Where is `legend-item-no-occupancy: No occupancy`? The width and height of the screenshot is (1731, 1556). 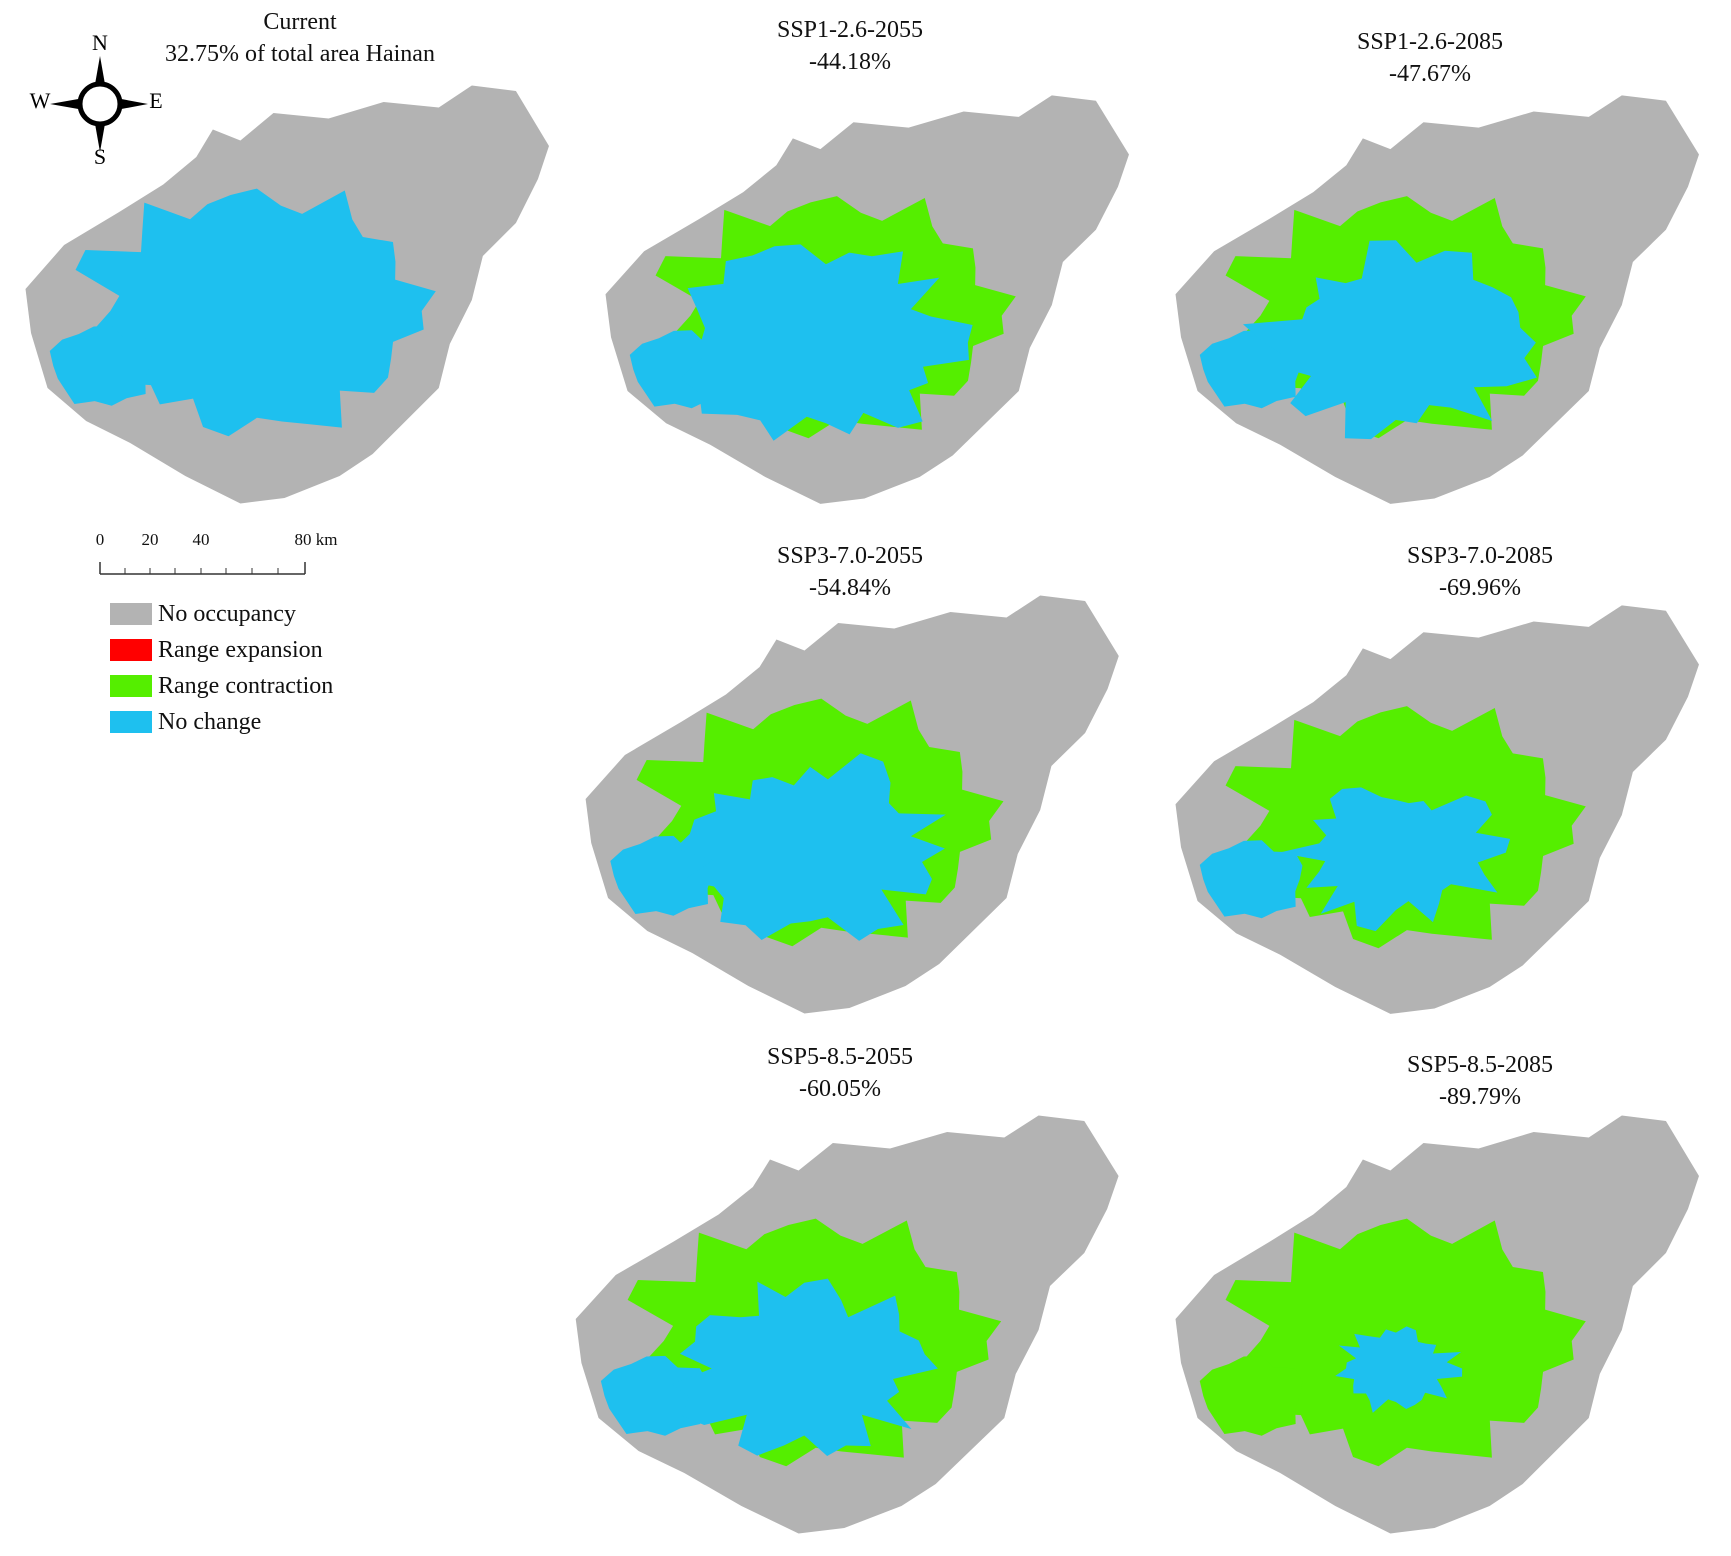
legend-item-no-occupancy: No occupancy is located at coordinates (221, 614).